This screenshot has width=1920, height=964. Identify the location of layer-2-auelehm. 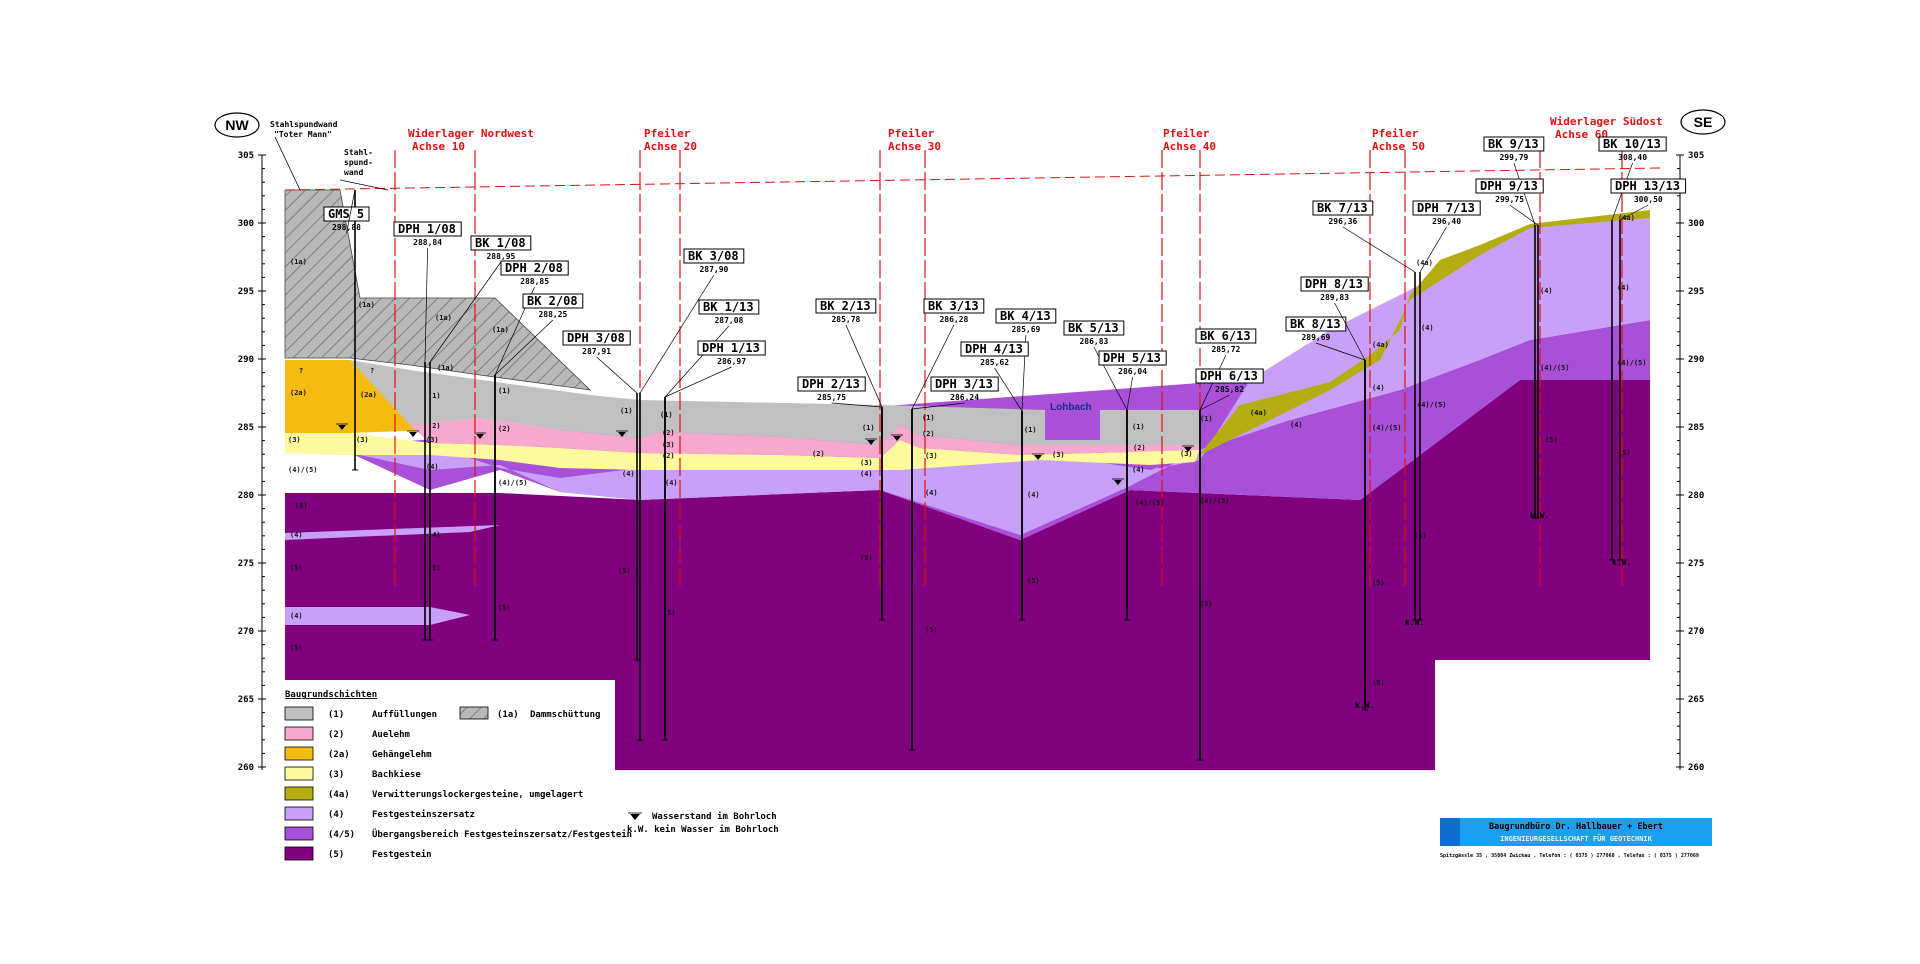
(805, 438).